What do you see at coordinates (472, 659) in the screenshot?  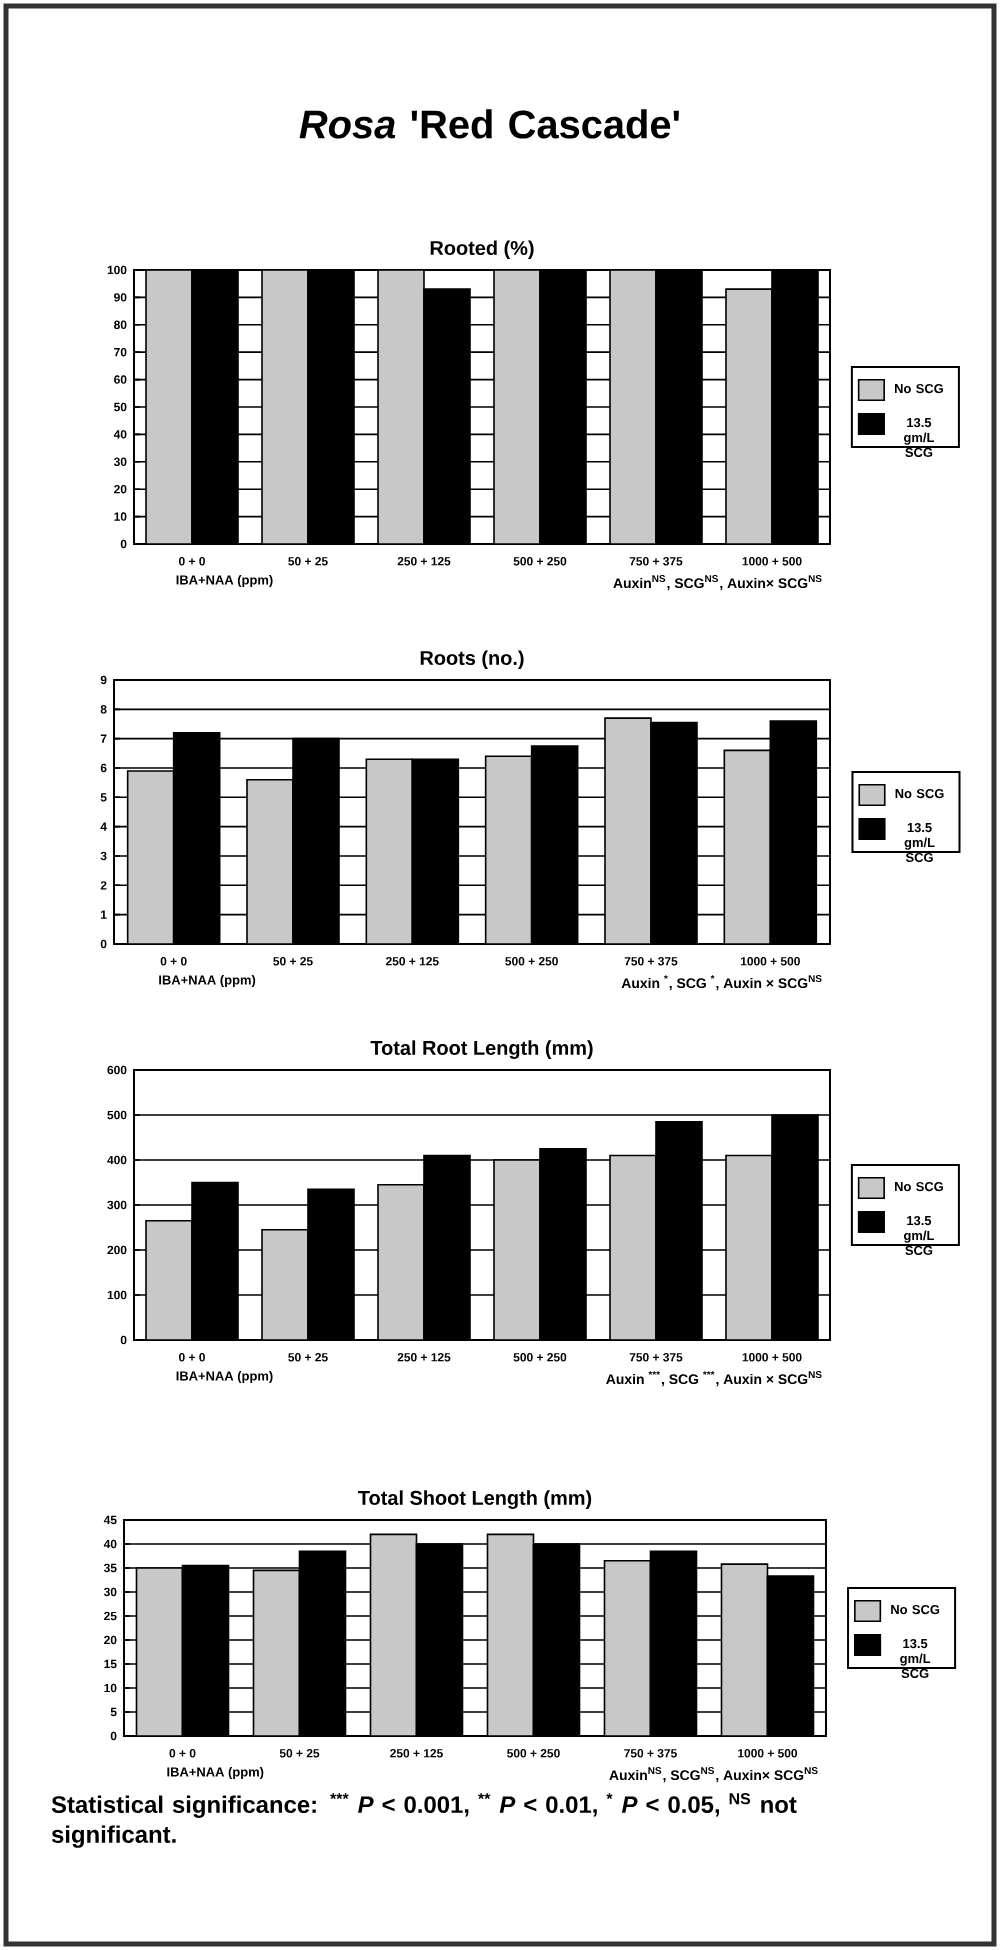 I see `chart-title: Roots (no.)` at bounding box center [472, 659].